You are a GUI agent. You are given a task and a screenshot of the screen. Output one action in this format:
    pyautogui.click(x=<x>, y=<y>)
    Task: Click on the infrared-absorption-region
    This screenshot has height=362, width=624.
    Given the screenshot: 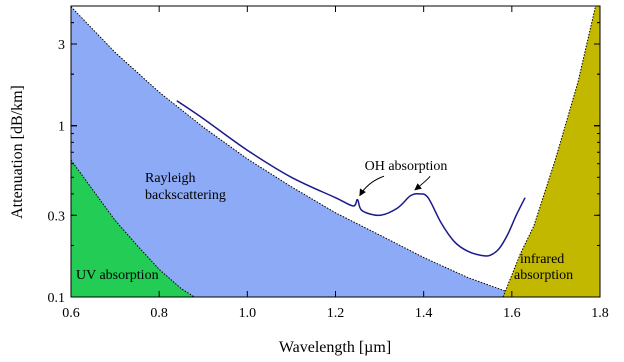 What is the action you would take?
    pyautogui.click(x=551, y=151)
    